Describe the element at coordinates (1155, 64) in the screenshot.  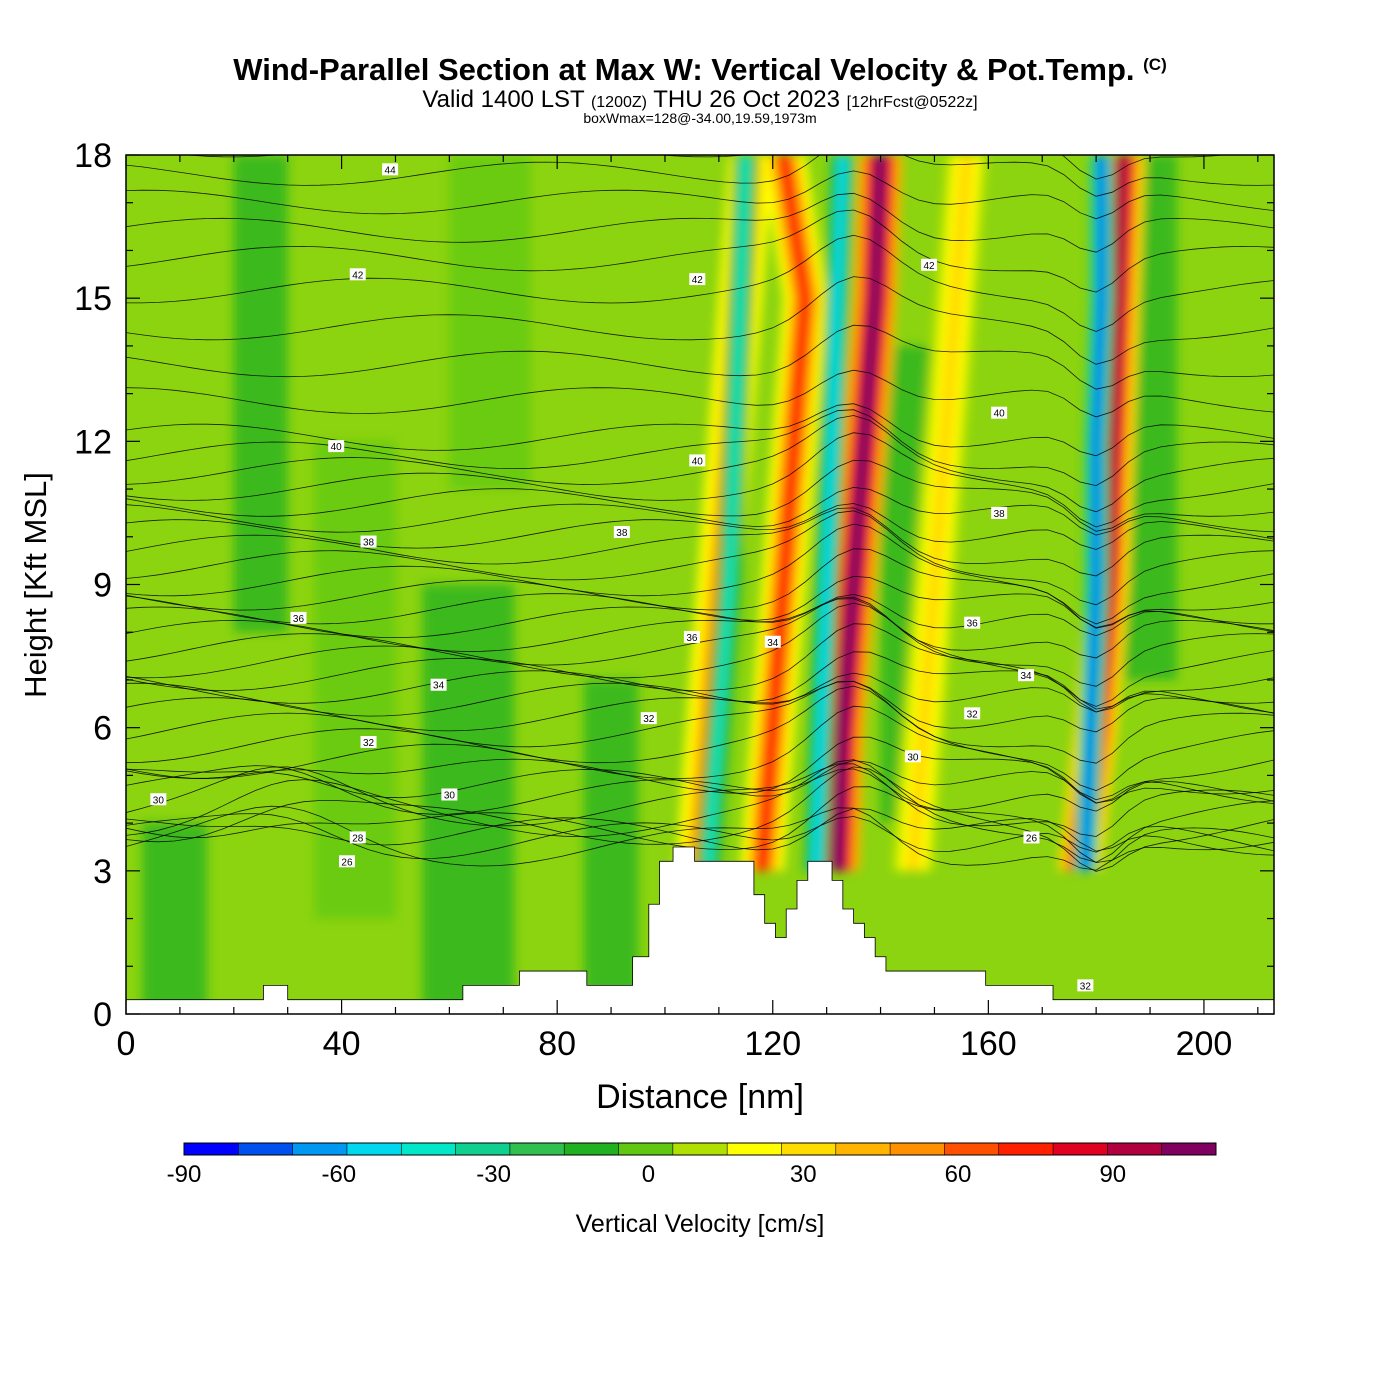
I see `copyright-mark: (C)` at that location.